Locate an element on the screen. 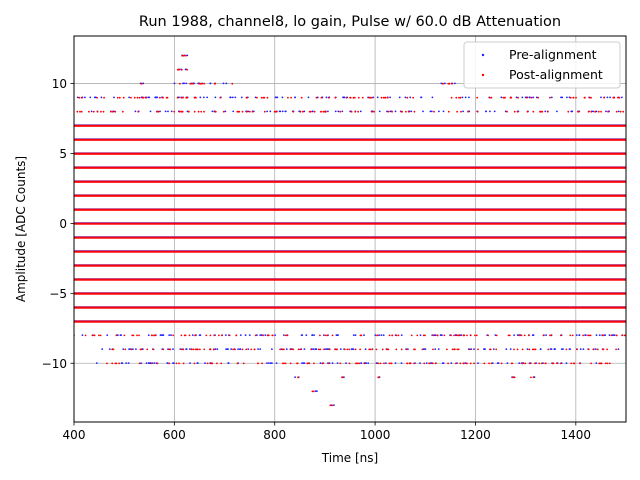  legend-label-post-alignment: Post-alignment is located at coordinates (556, 74).